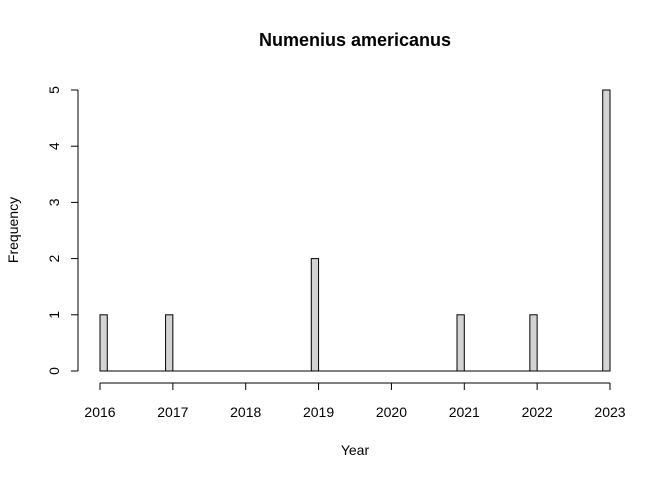  Describe the element at coordinates (318, 412) in the screenshot. I see `x-tick-label: 2019` at that location.